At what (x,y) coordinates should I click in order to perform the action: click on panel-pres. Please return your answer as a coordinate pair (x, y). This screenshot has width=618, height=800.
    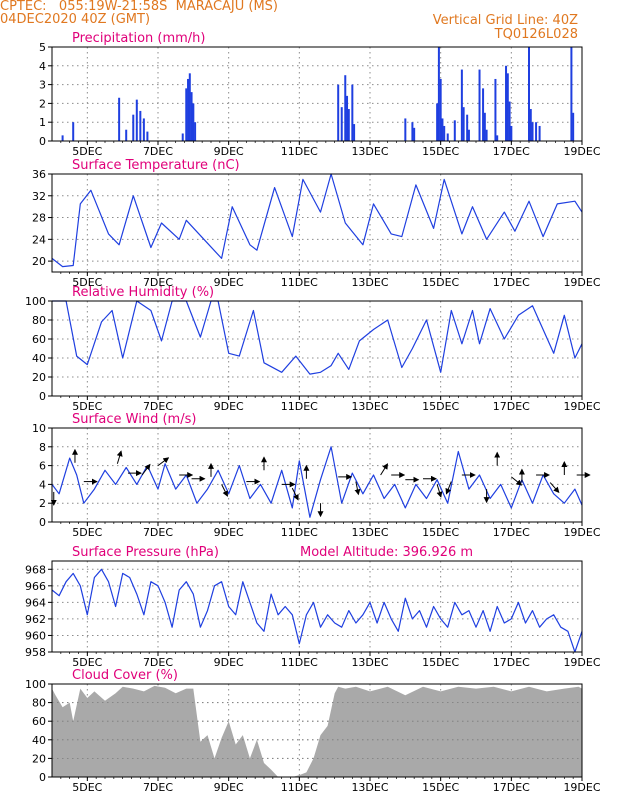
    Looking at the image, I should click on (315, 608).